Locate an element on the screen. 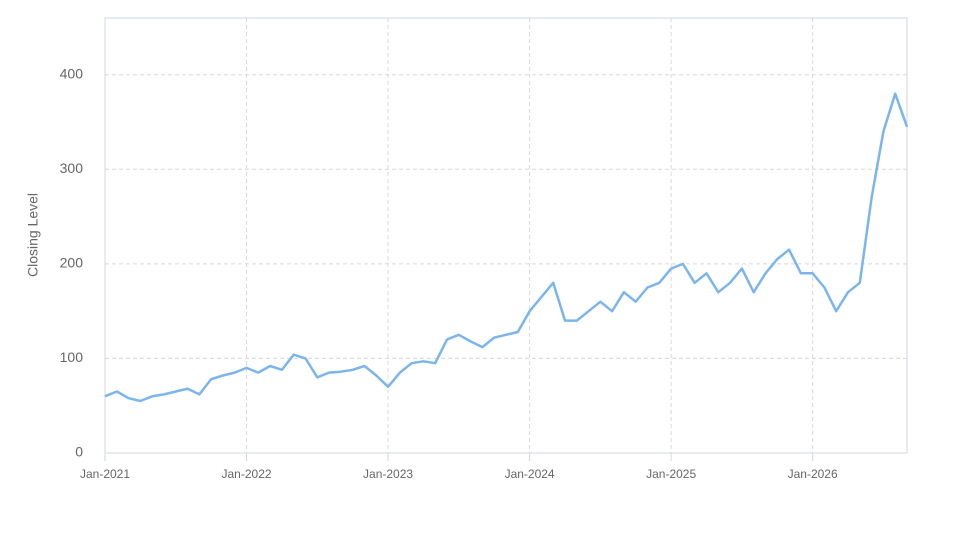  x-tick-label: Jan-2023 is located at coordinates (388, 474).